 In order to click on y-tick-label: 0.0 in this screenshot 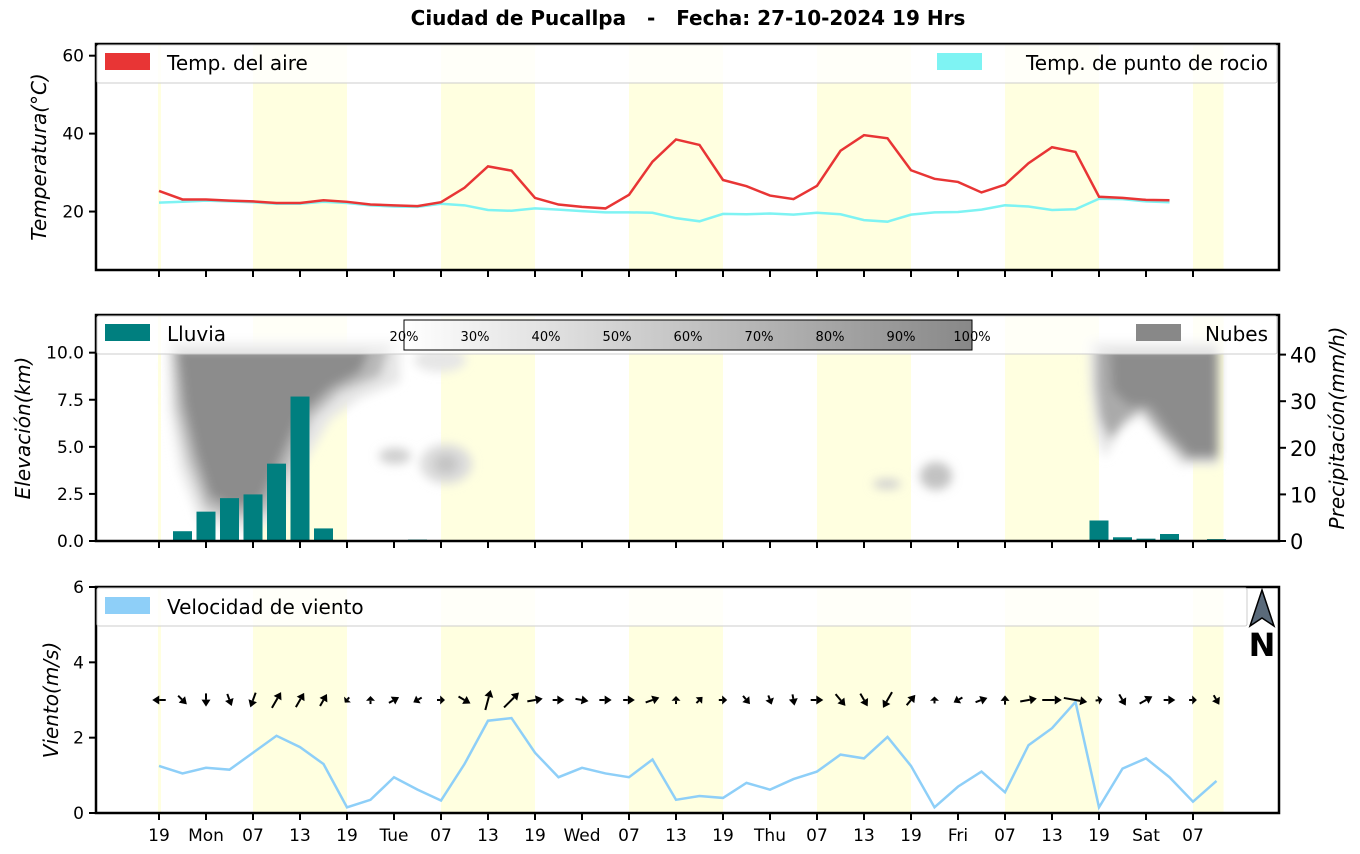, I will do `click(70, 542)`.